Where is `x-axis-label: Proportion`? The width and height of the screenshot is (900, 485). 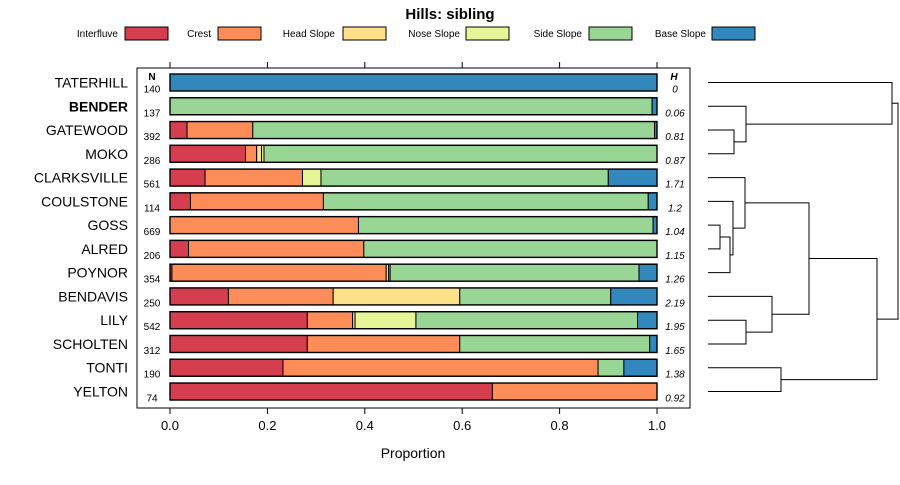 x-axis-label: Proportion is located at coordinates (413, 453).